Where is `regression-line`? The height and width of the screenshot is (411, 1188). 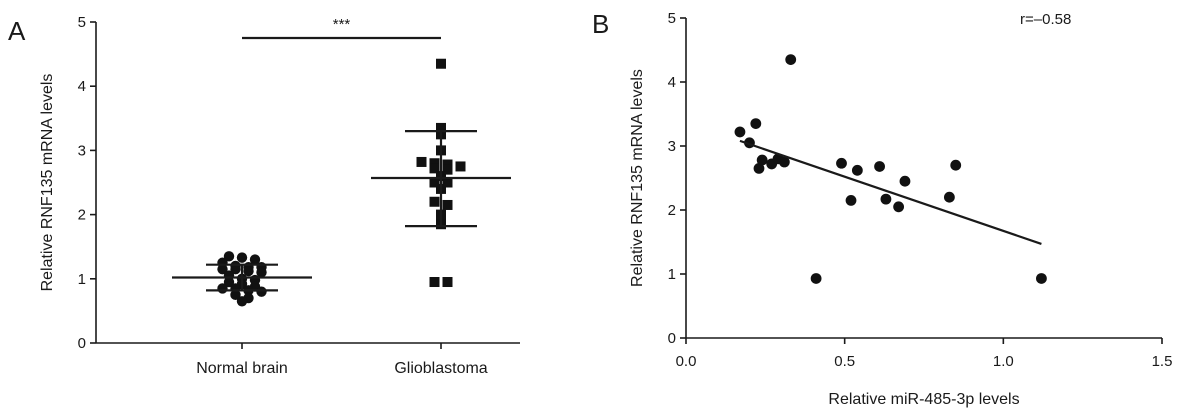
regression-line is located at coordinates (890, 192).